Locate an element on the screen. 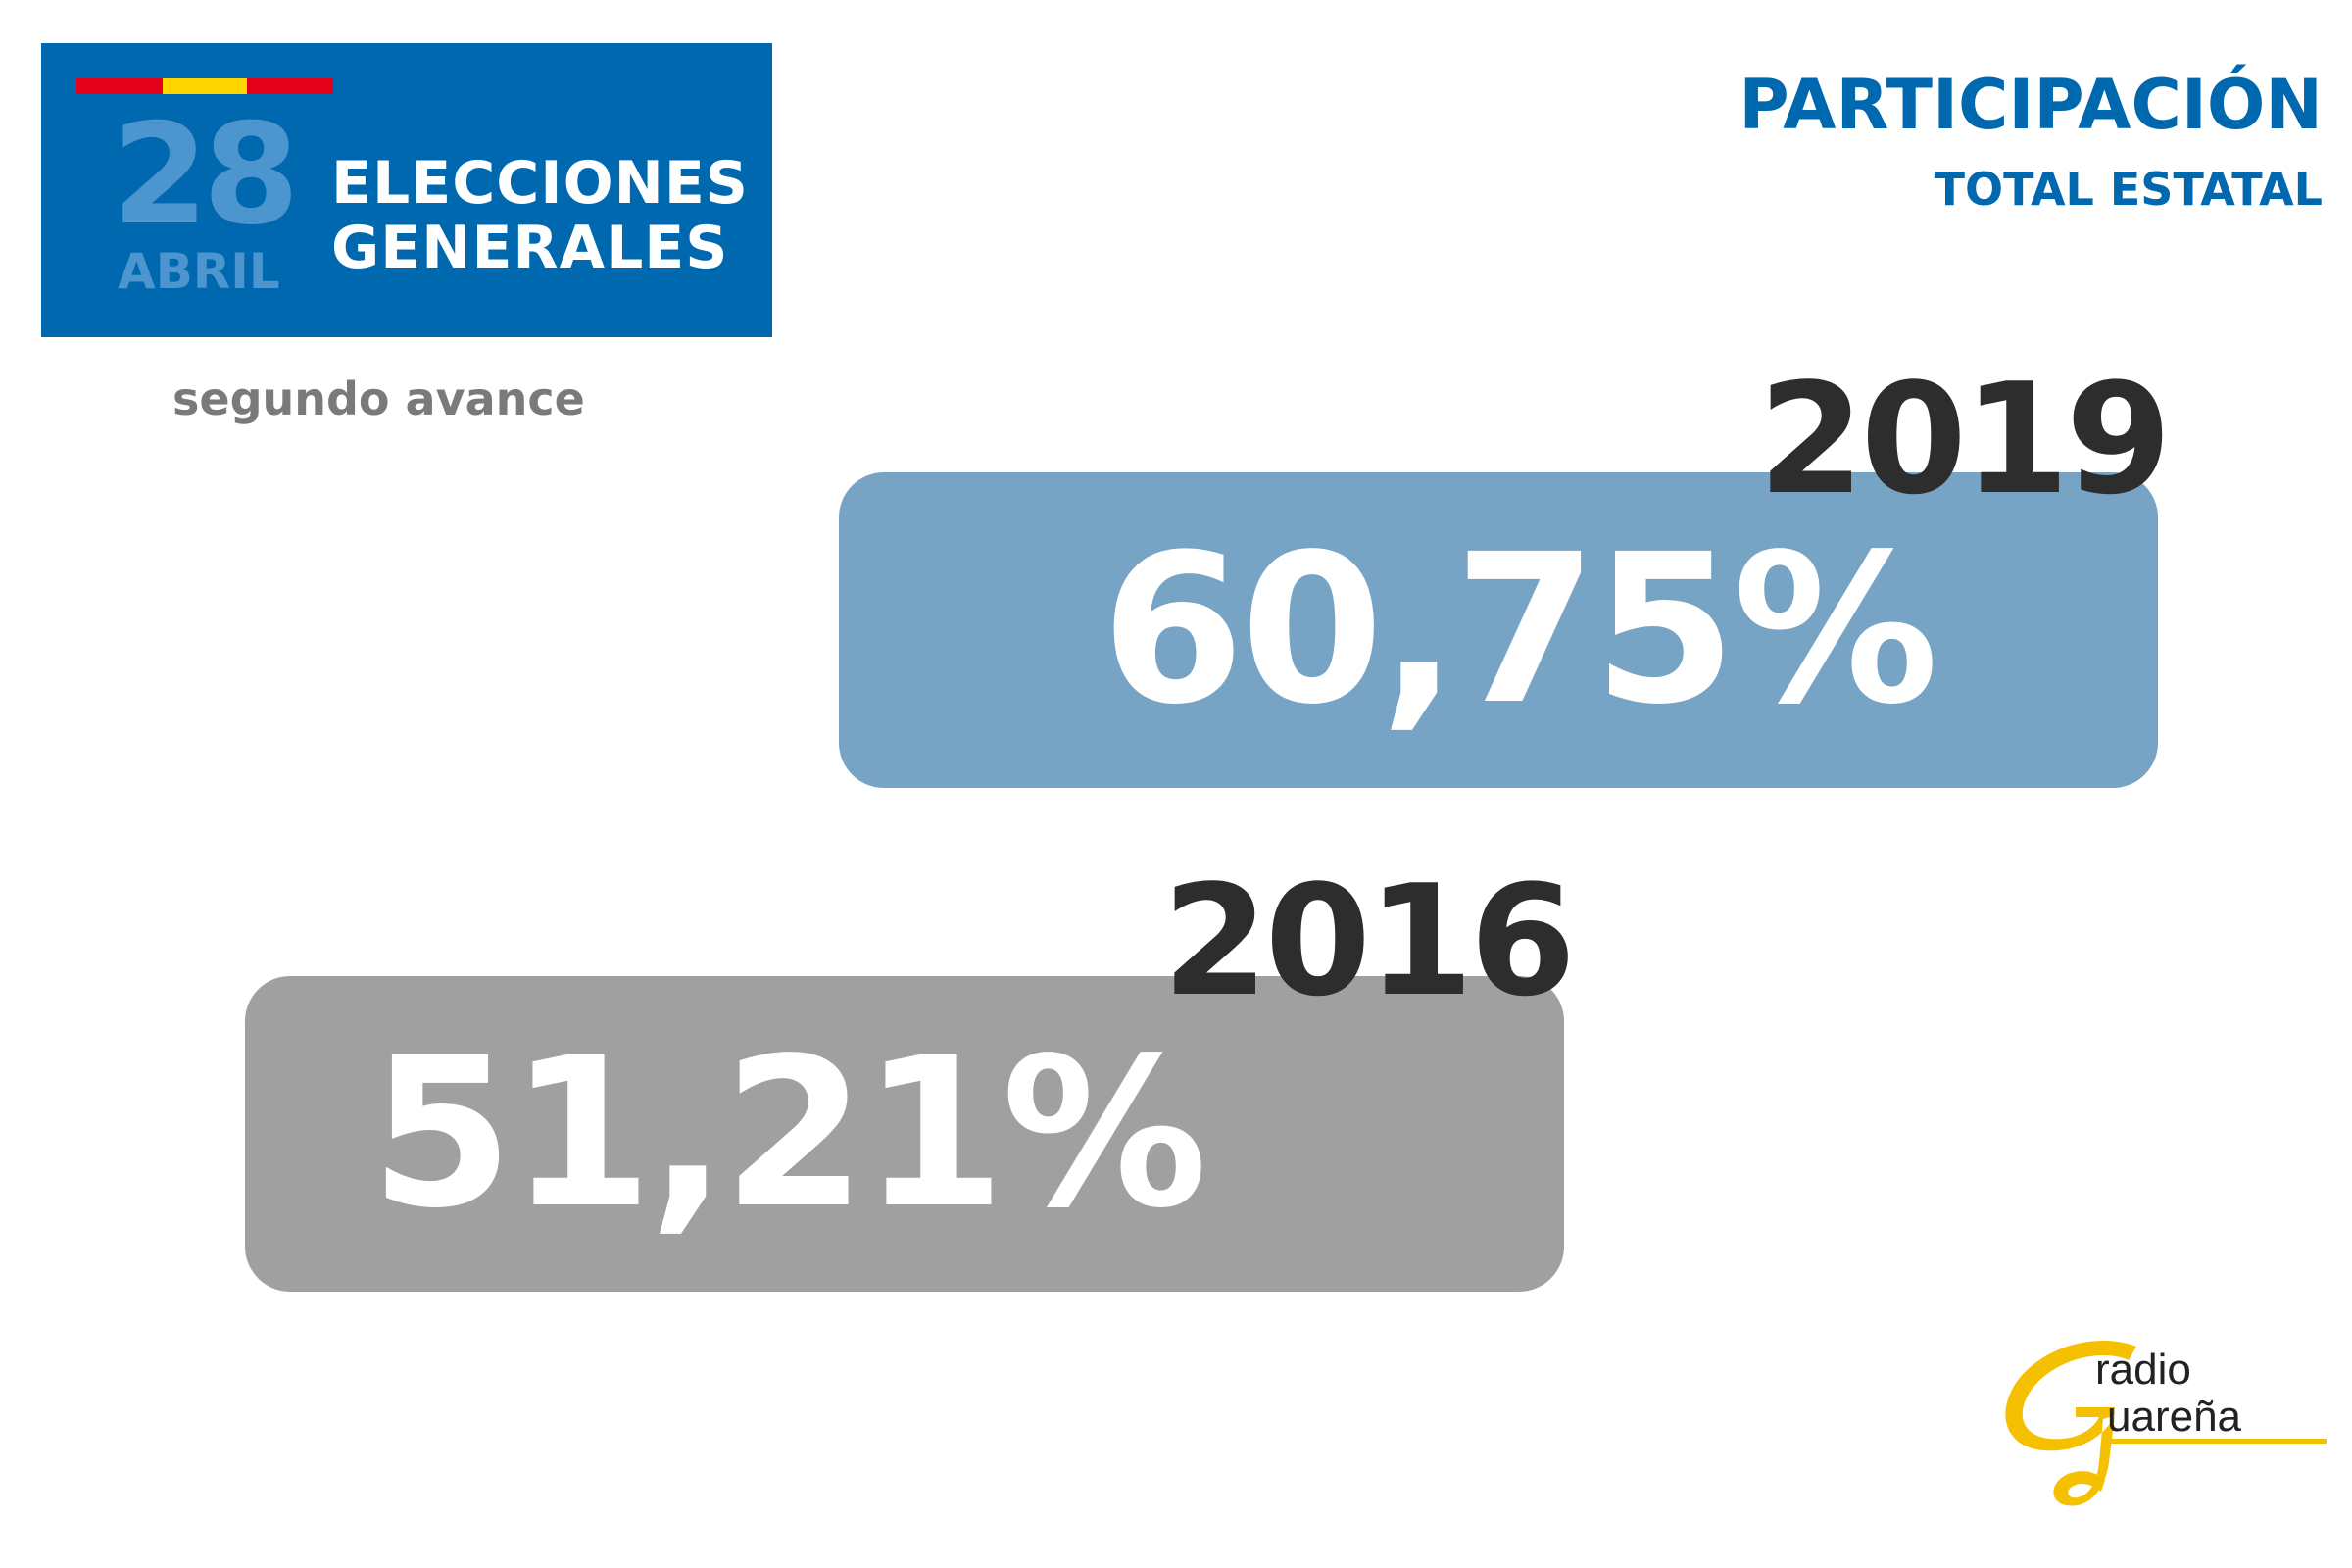 The width and height of the screenshot is (2352, 1568). flag-stripe-yellow is located at coordinates (205, 86).